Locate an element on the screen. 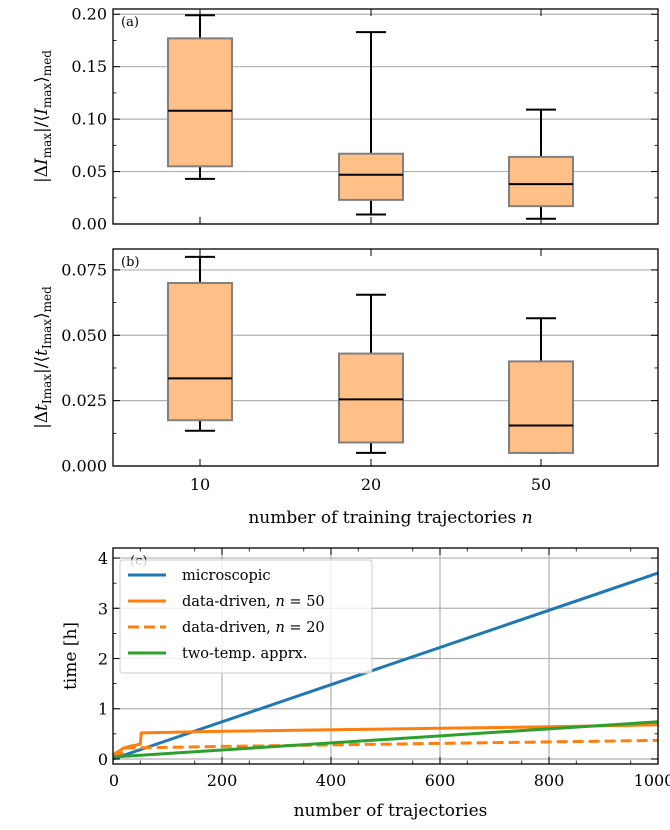 This screenshot has height=830, width=670. y-tick-label: 0.20 is located at coordinates (89, 14).